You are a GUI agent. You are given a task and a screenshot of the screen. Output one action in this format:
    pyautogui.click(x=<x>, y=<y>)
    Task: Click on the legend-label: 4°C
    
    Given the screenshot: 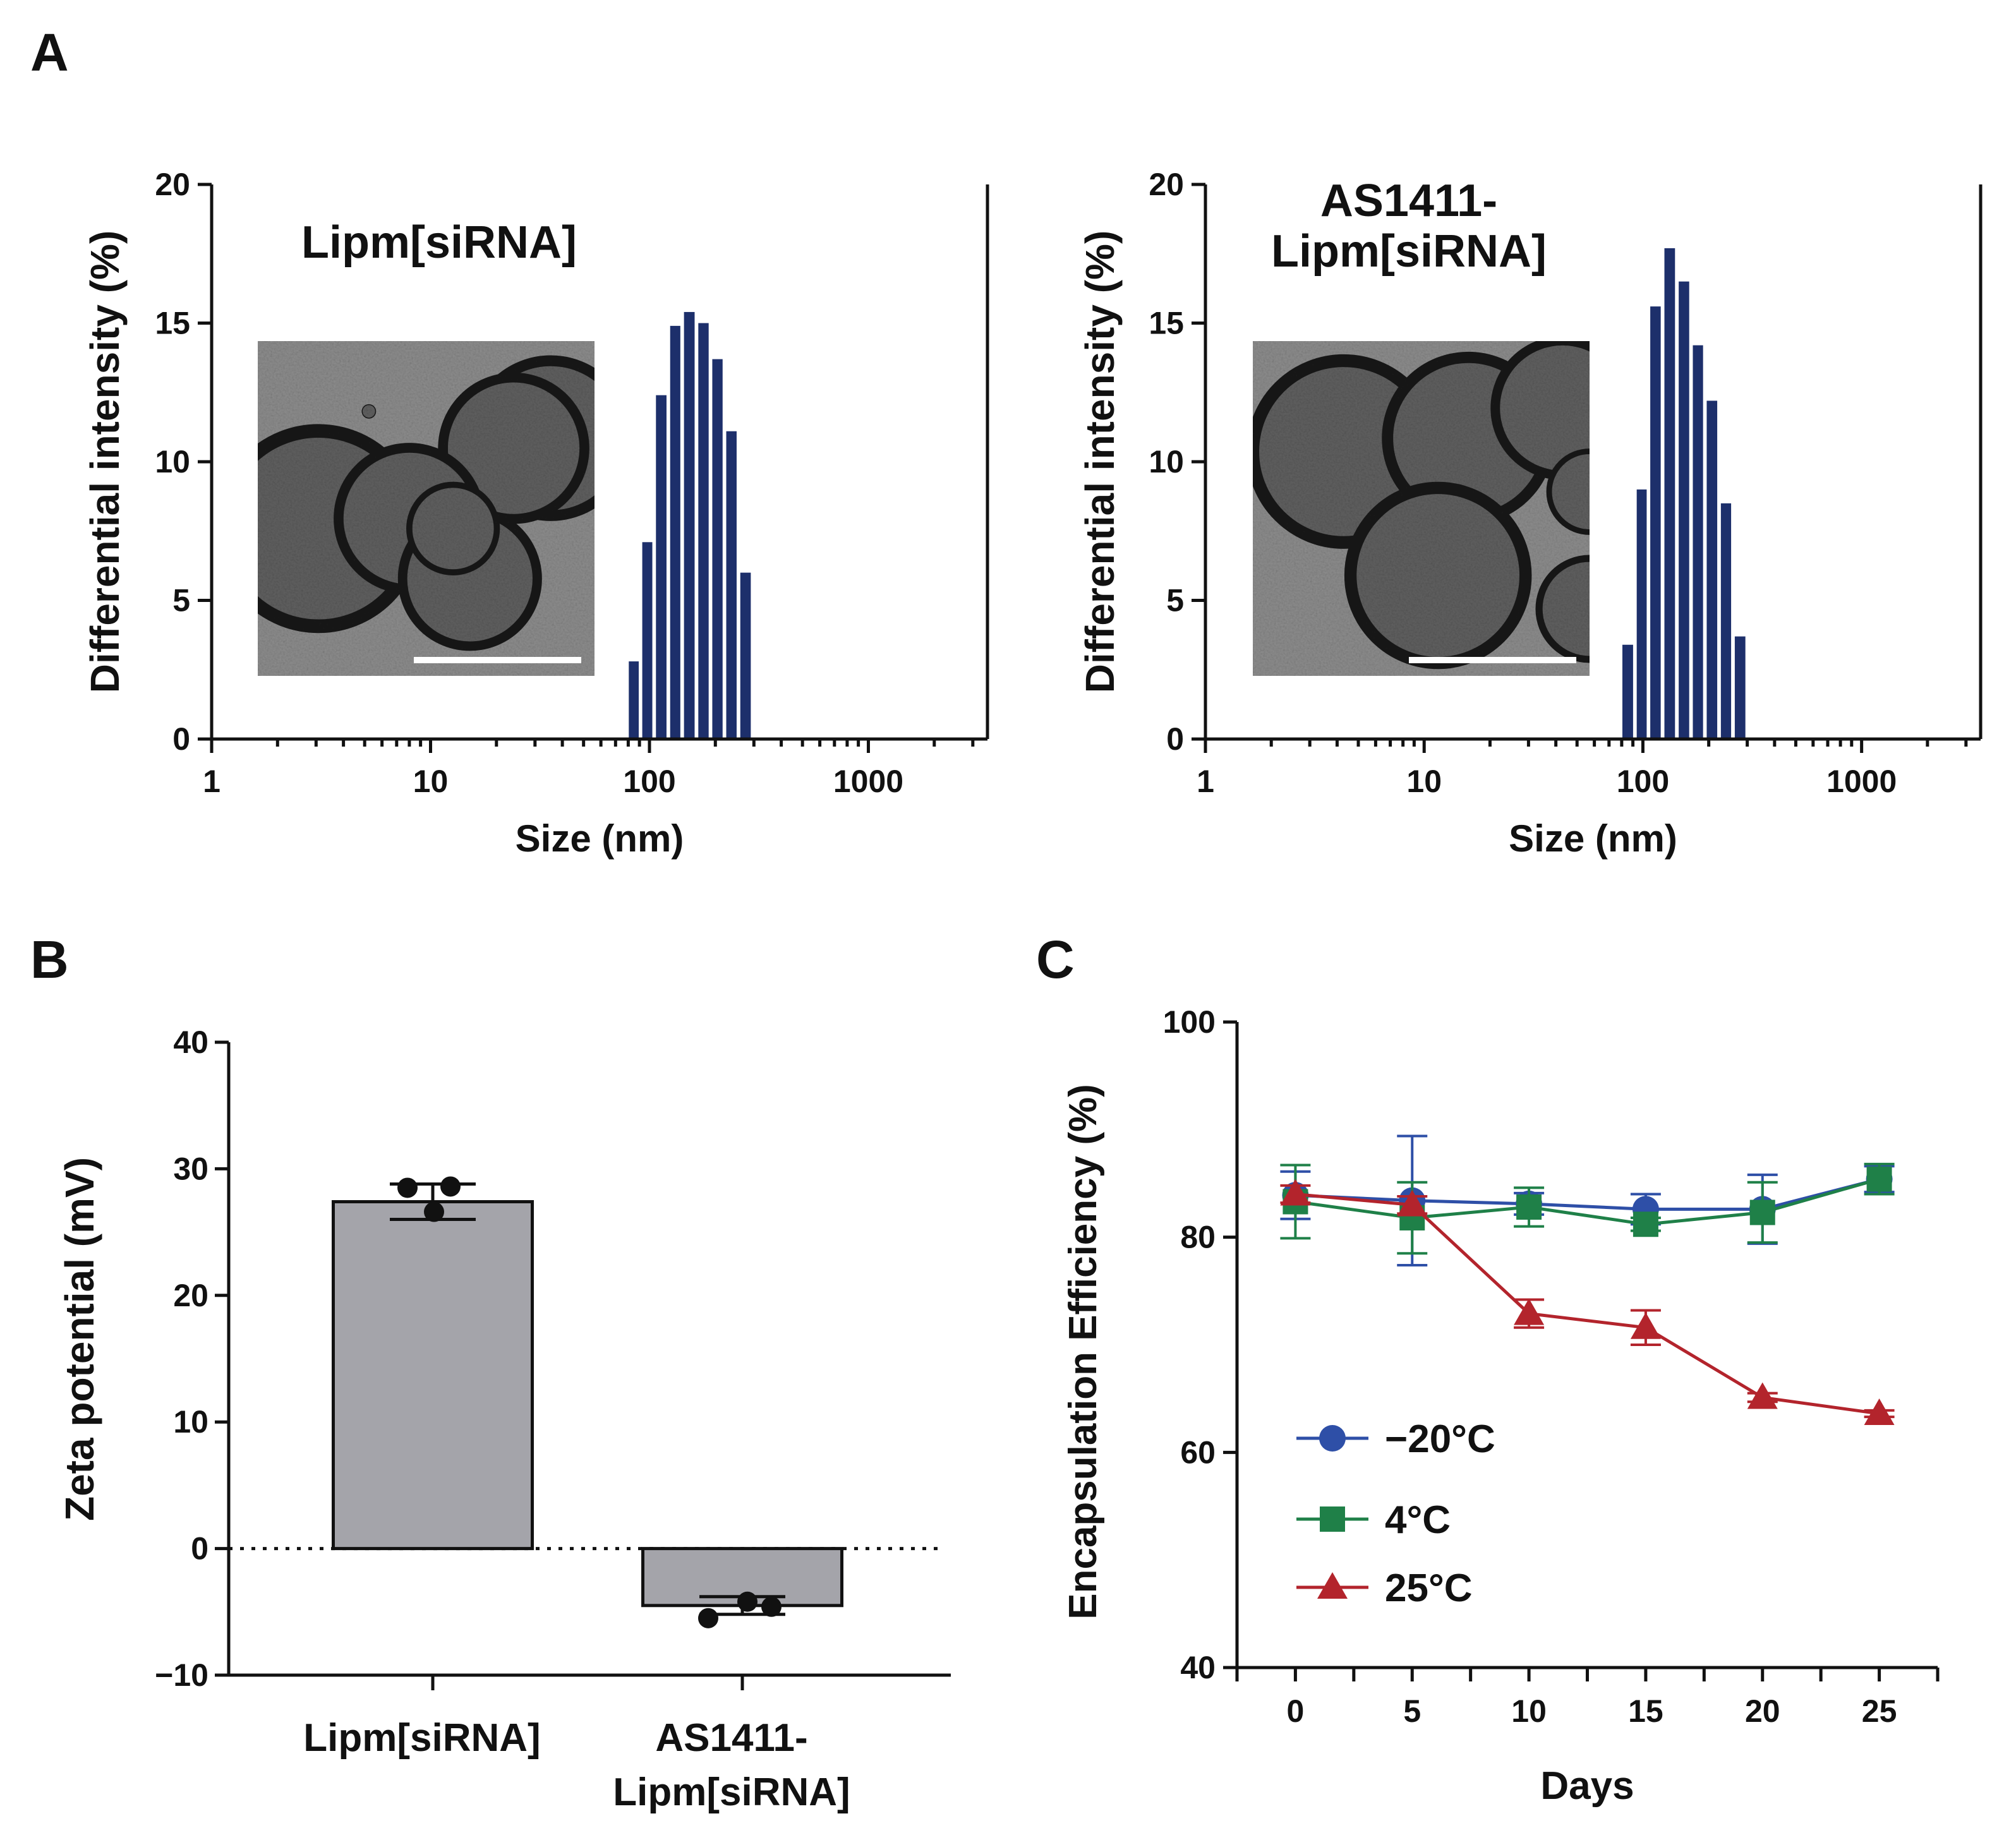 What is the action you would take?
    pyautogui.click(x=1418, y=1520)
    